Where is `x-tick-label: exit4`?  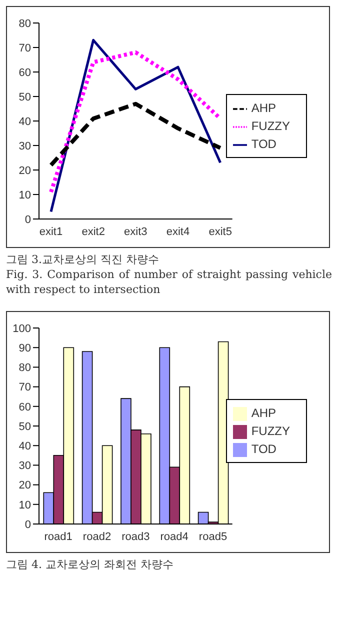
x-tick-label: exit4 is located at coordinates (178, 232).